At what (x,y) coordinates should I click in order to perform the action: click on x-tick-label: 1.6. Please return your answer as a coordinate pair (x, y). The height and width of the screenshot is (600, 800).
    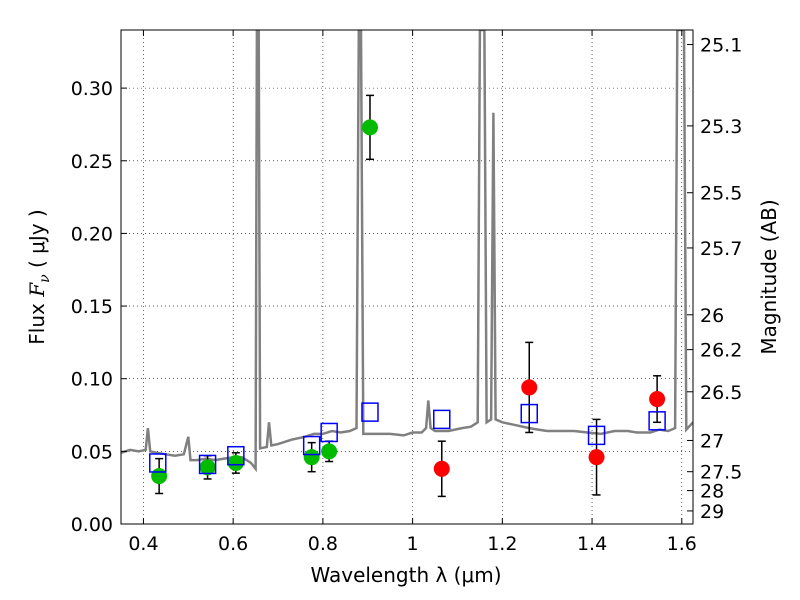
    Looking at the image, I should click on (682, 544).